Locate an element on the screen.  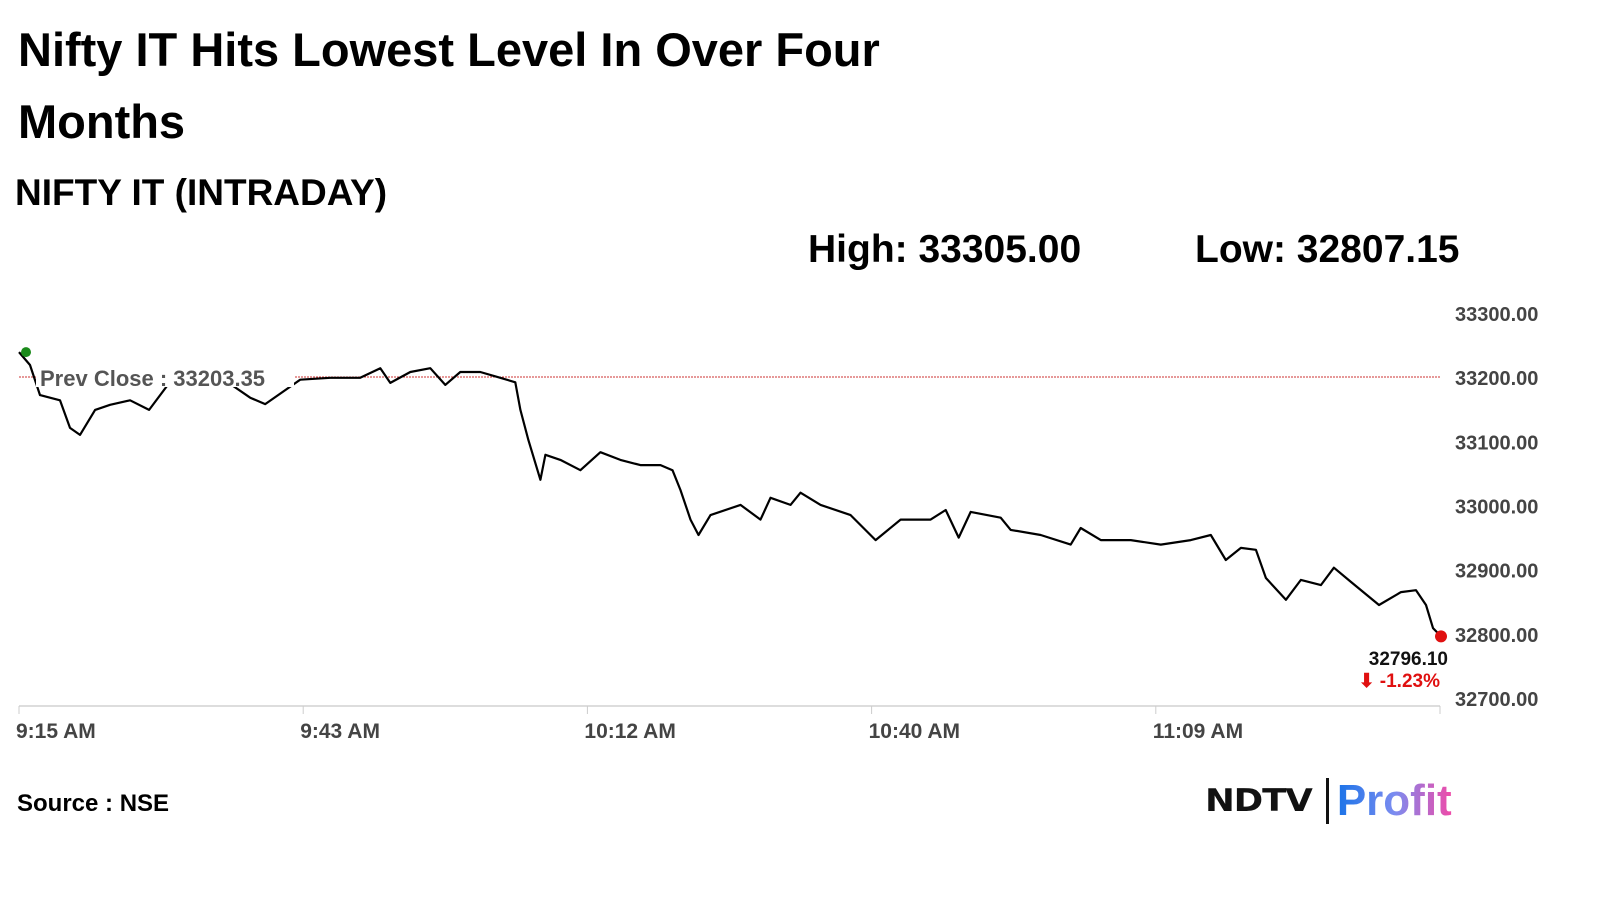
change-label: ⬇ -1.23% is located at coordinates (1400, 681).